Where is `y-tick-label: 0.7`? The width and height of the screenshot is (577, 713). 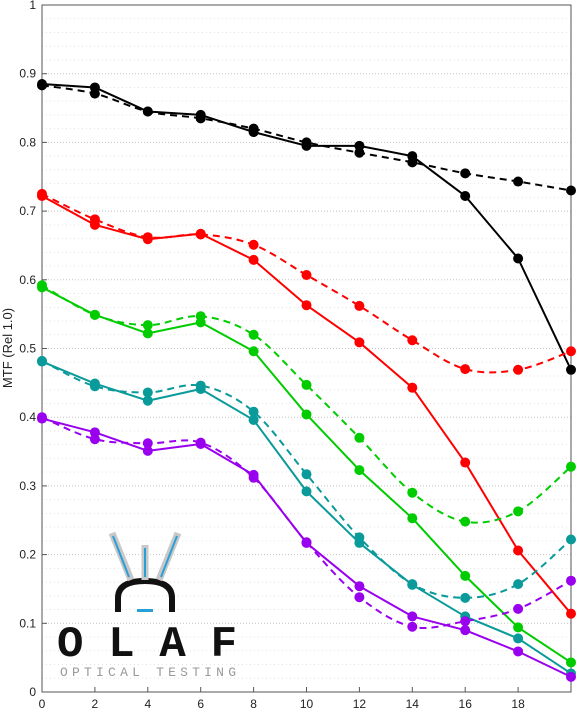
y-tick-label: 0.7 is located at coordinates (27, 211).